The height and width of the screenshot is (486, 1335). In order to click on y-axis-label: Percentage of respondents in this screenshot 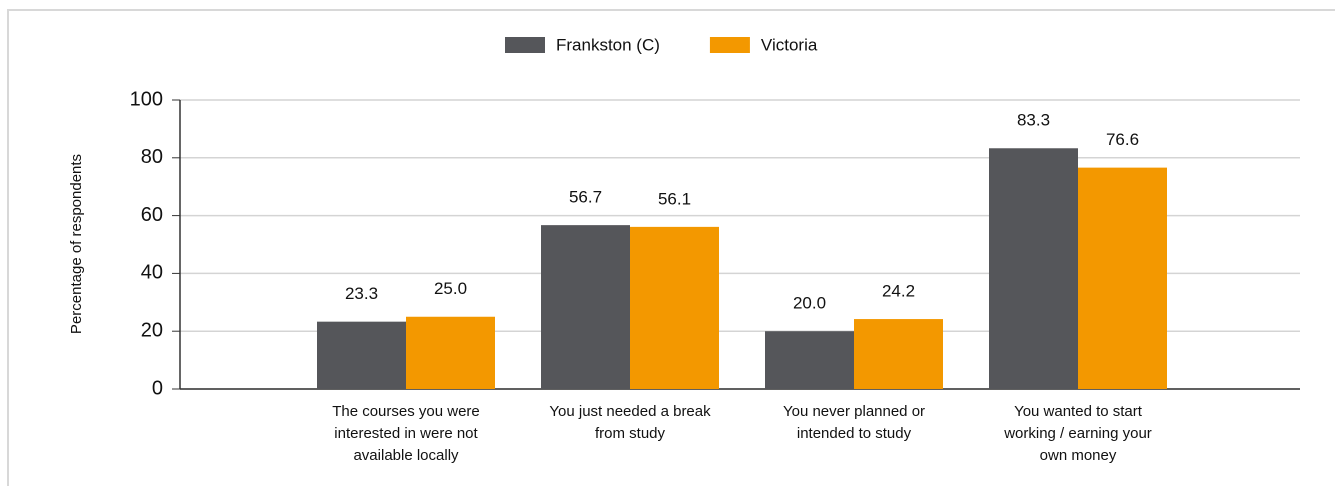, I will do `click(76, 244)`.